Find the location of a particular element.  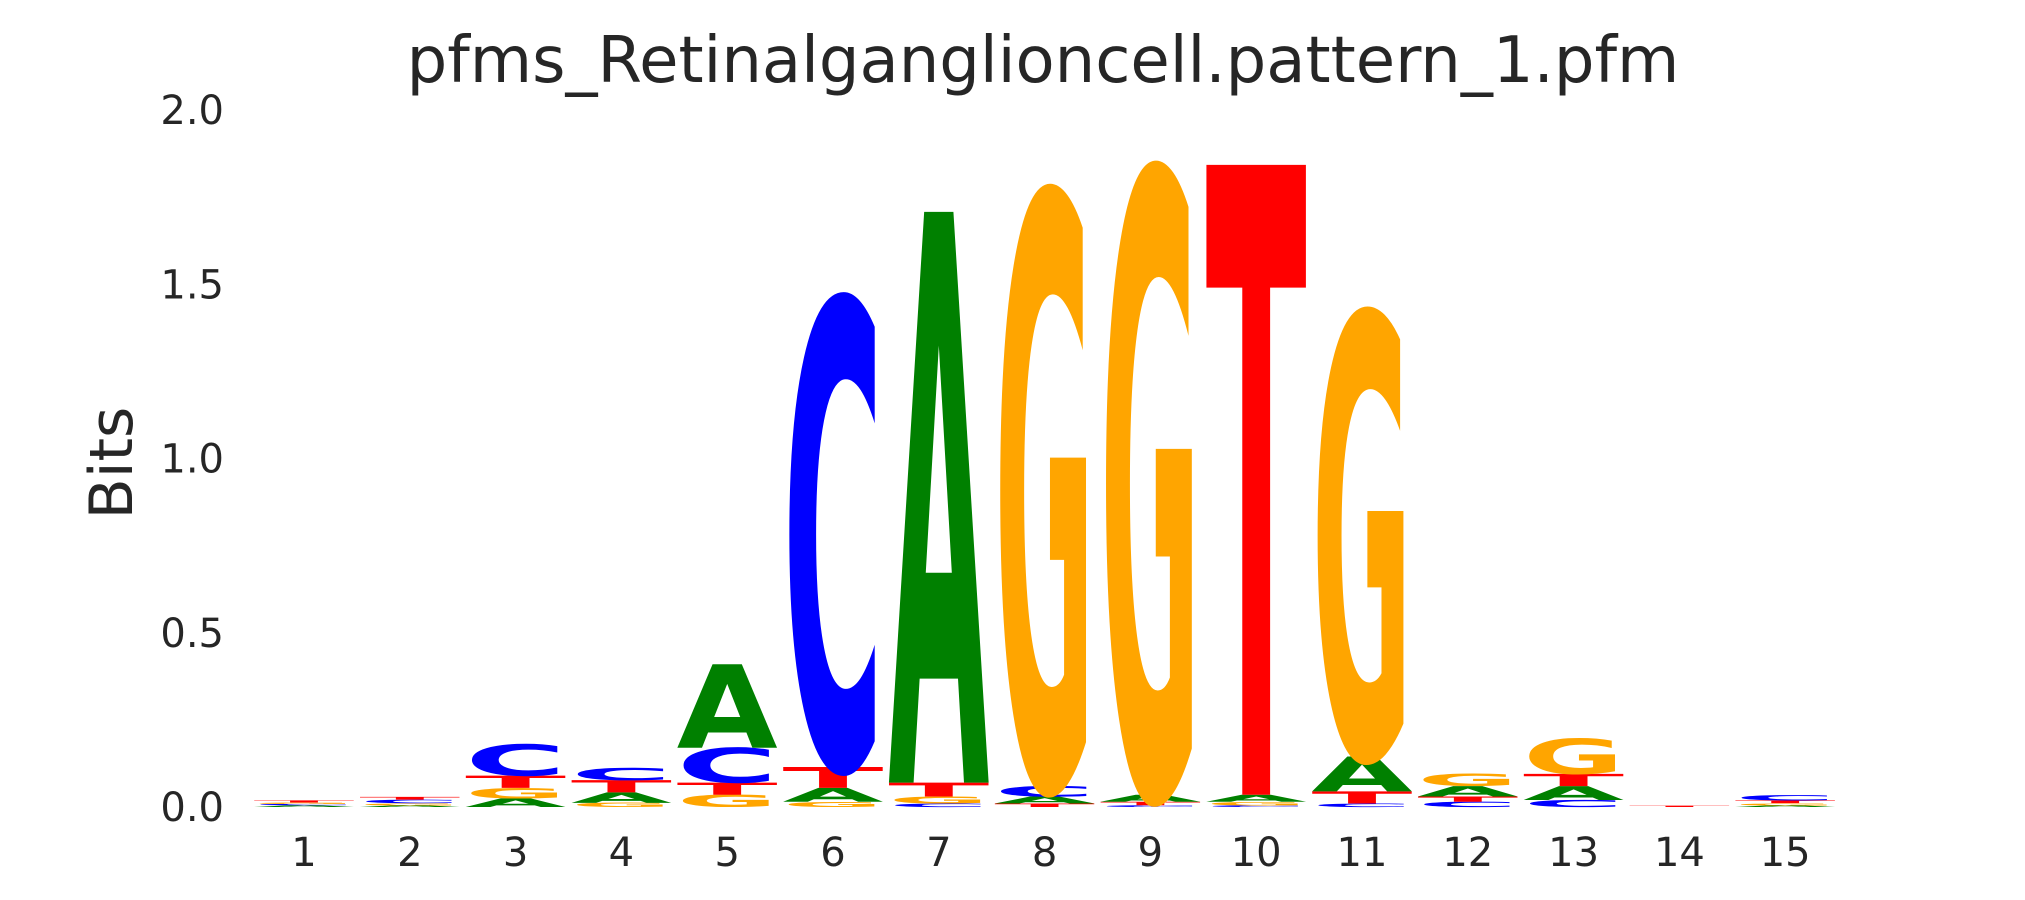

y-axis-label: Bits is located at coordinates (112, 463).